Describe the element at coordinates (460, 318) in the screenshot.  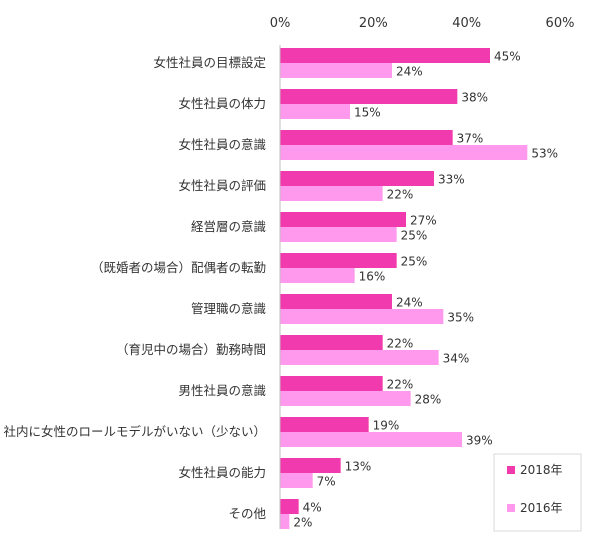
I see `data-label: 35%` at that location.